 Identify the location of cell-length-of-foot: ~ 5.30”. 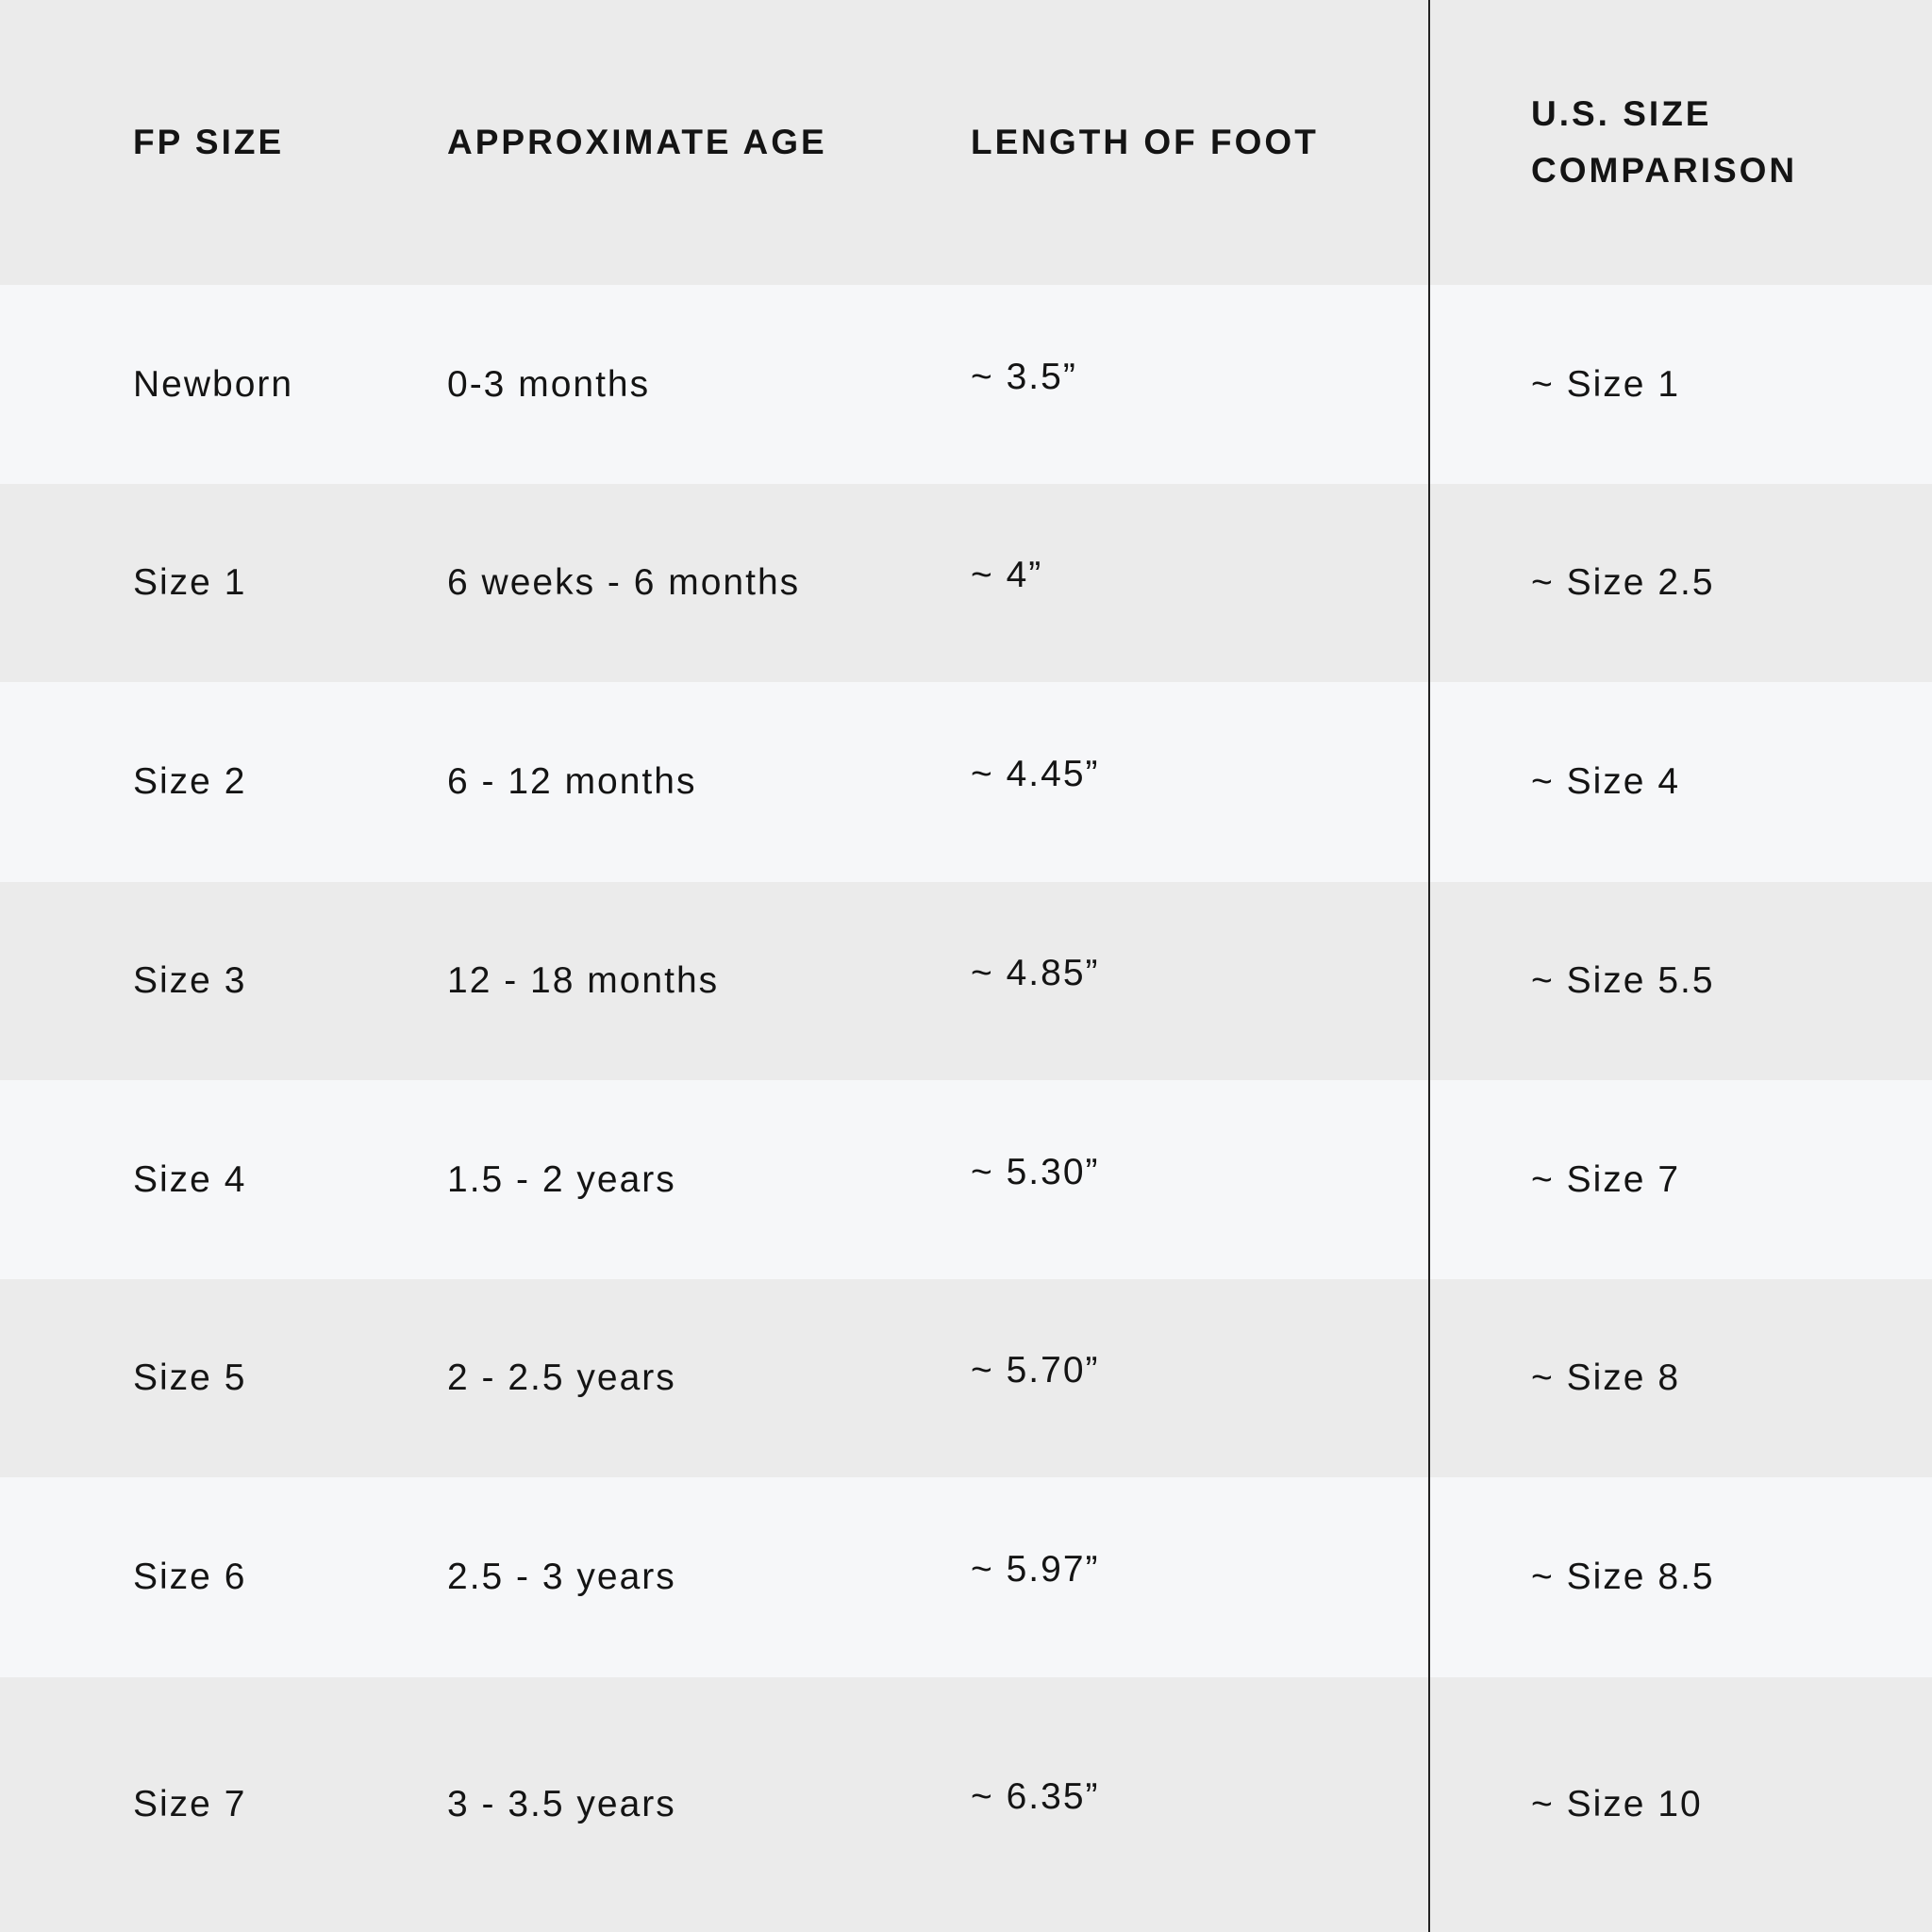
(1035, 1172).